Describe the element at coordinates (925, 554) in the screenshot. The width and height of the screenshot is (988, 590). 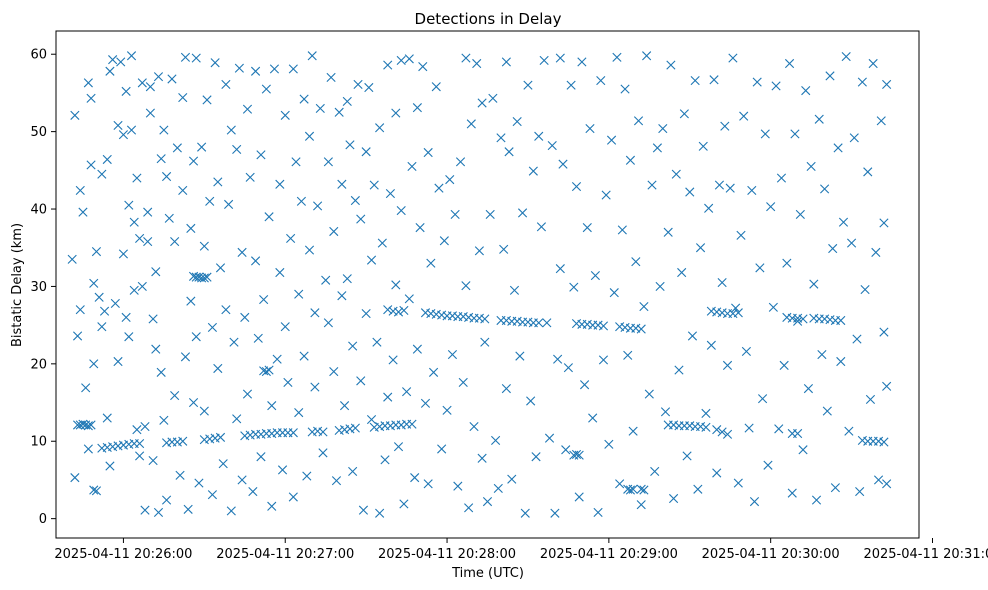
I see `x-tick-label: 2025-04-11 20:31:00` at that location.